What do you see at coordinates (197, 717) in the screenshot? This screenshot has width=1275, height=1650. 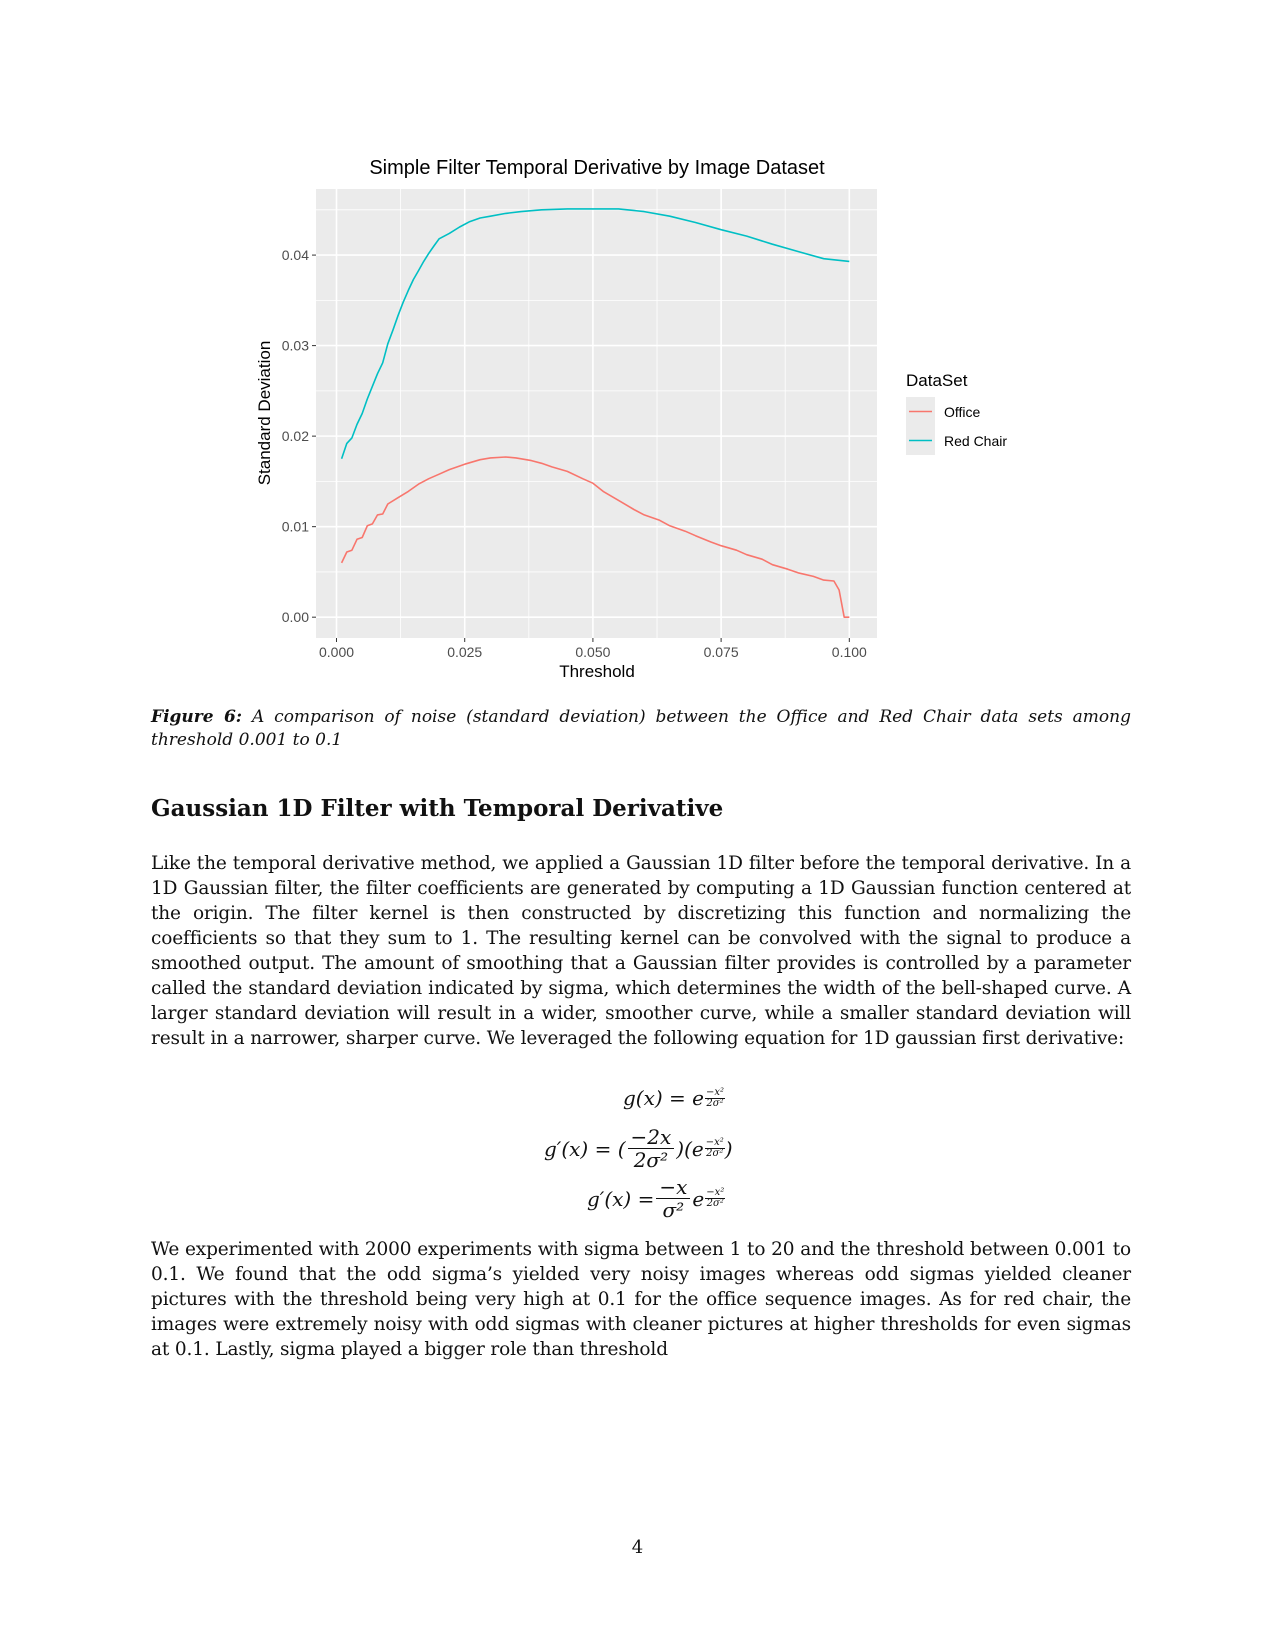 I see `caption-label: Figure 6:` at bounding box center [197, 717].